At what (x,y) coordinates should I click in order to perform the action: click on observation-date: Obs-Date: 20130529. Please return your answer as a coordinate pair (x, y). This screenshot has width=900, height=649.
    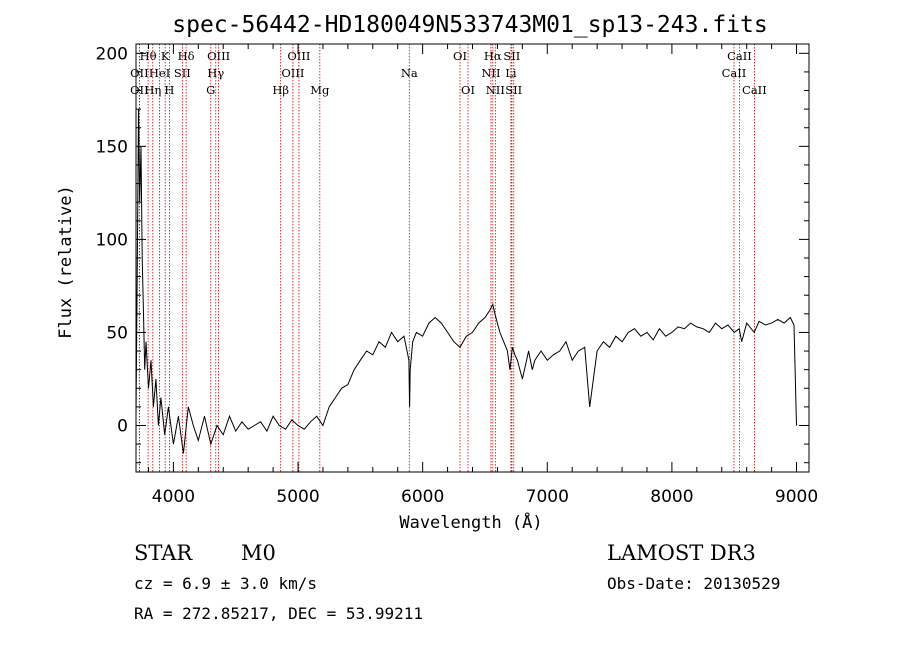
    Looking at the image, I should click on (693, 583).